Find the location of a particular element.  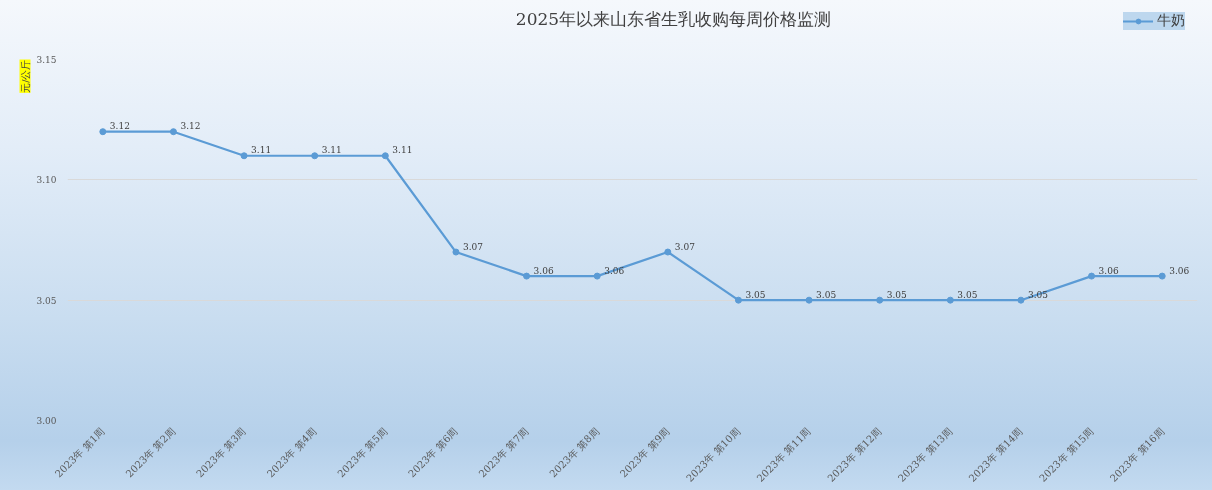

chart-title: 2025年以来山东省生乳收购每周价格监测 is located at coordinates (673, 18).